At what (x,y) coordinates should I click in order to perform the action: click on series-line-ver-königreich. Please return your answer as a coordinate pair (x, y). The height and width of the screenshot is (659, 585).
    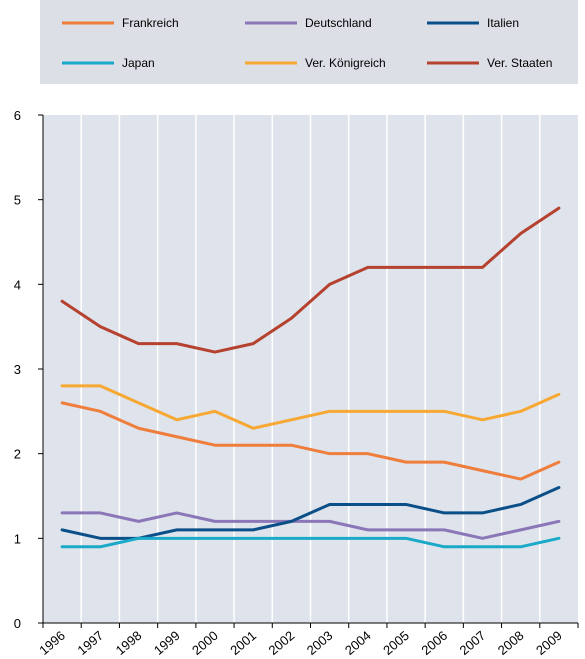
    Looking at the image, I should click on (310, 407).